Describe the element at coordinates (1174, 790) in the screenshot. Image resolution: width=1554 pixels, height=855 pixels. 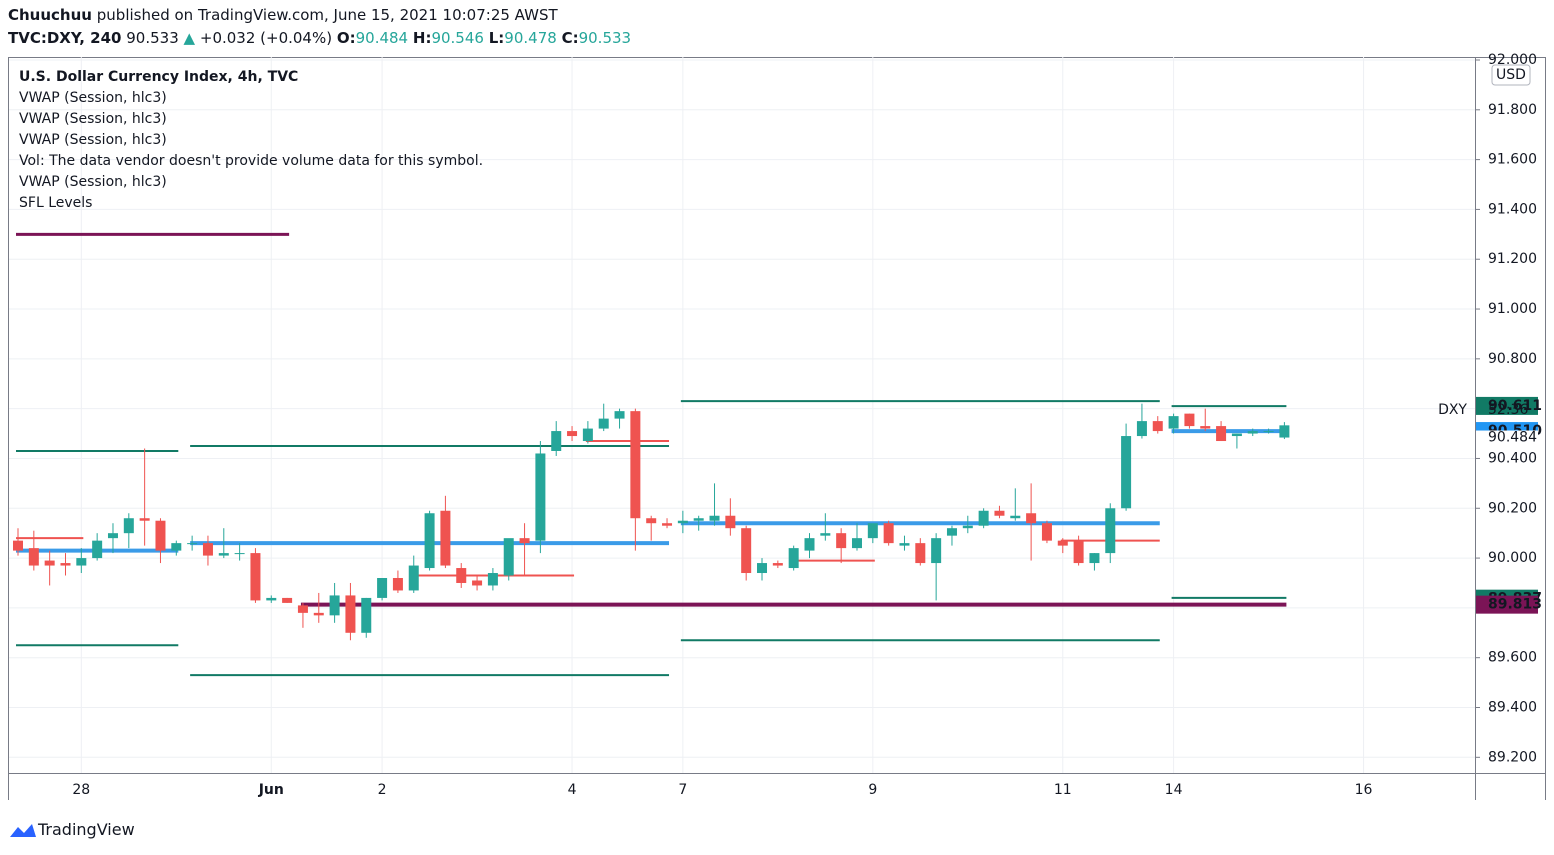
I see `x-tick-label: 14` at that location.